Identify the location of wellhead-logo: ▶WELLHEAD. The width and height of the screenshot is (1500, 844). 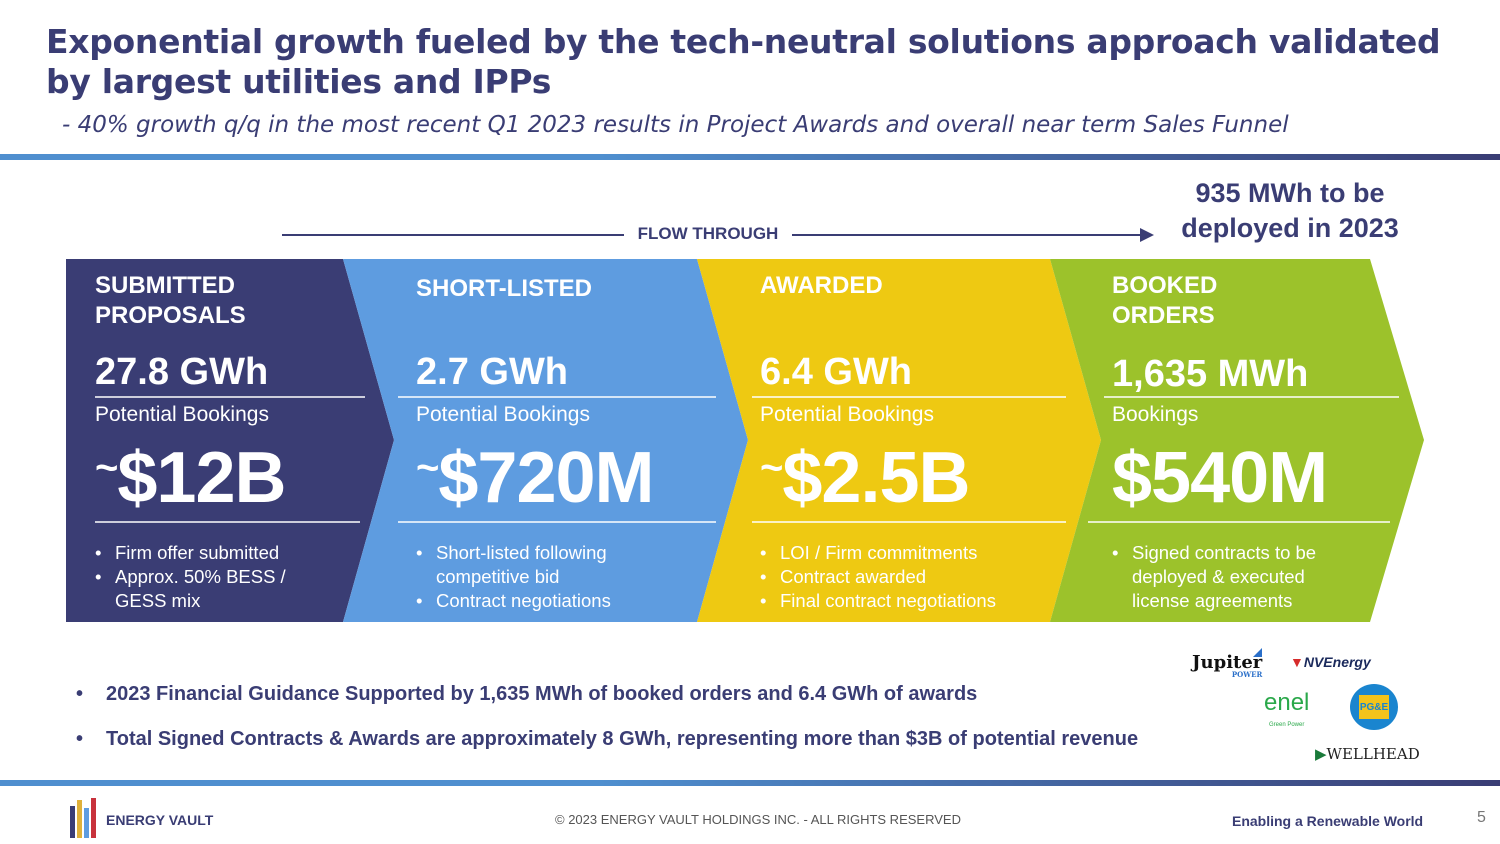
(1367, 754).